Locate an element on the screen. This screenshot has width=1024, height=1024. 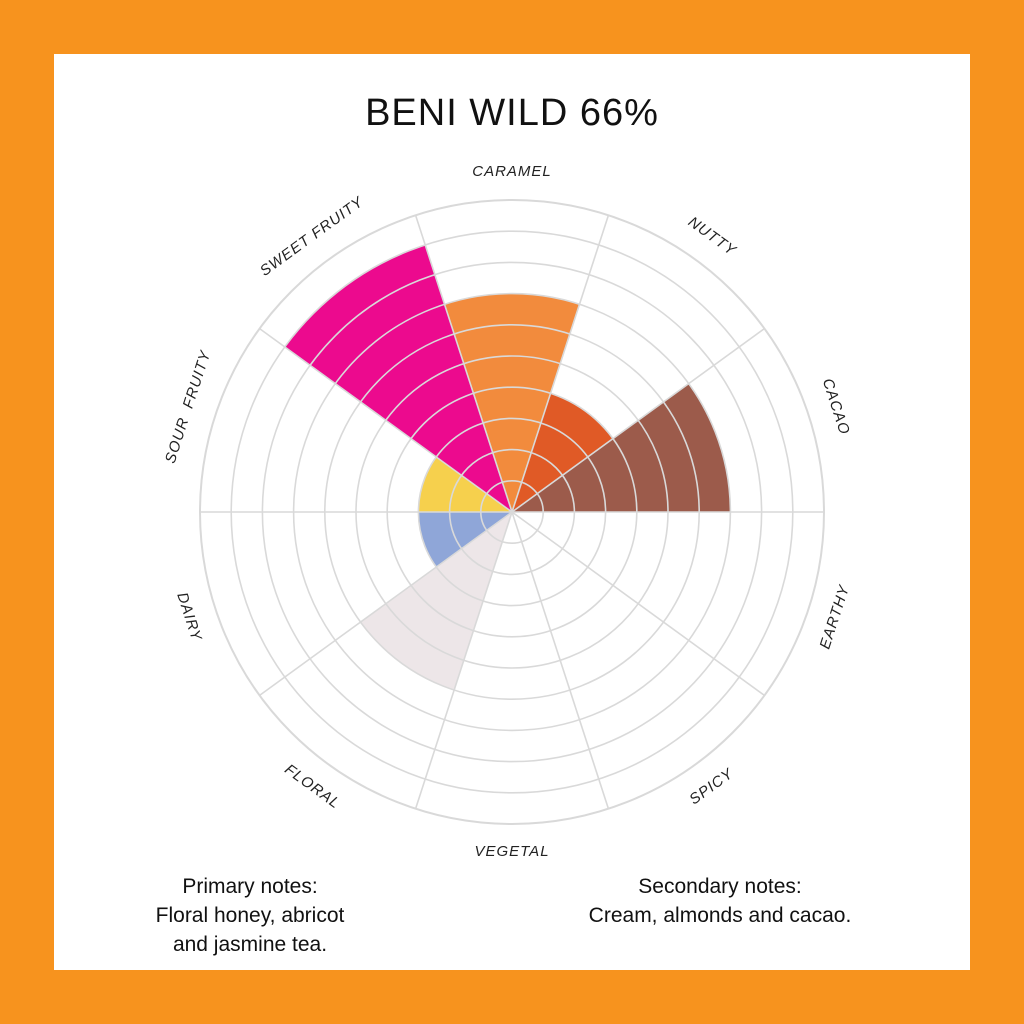
primary-notes-line: and jasmine tea. is located at coordinates (250, 944).